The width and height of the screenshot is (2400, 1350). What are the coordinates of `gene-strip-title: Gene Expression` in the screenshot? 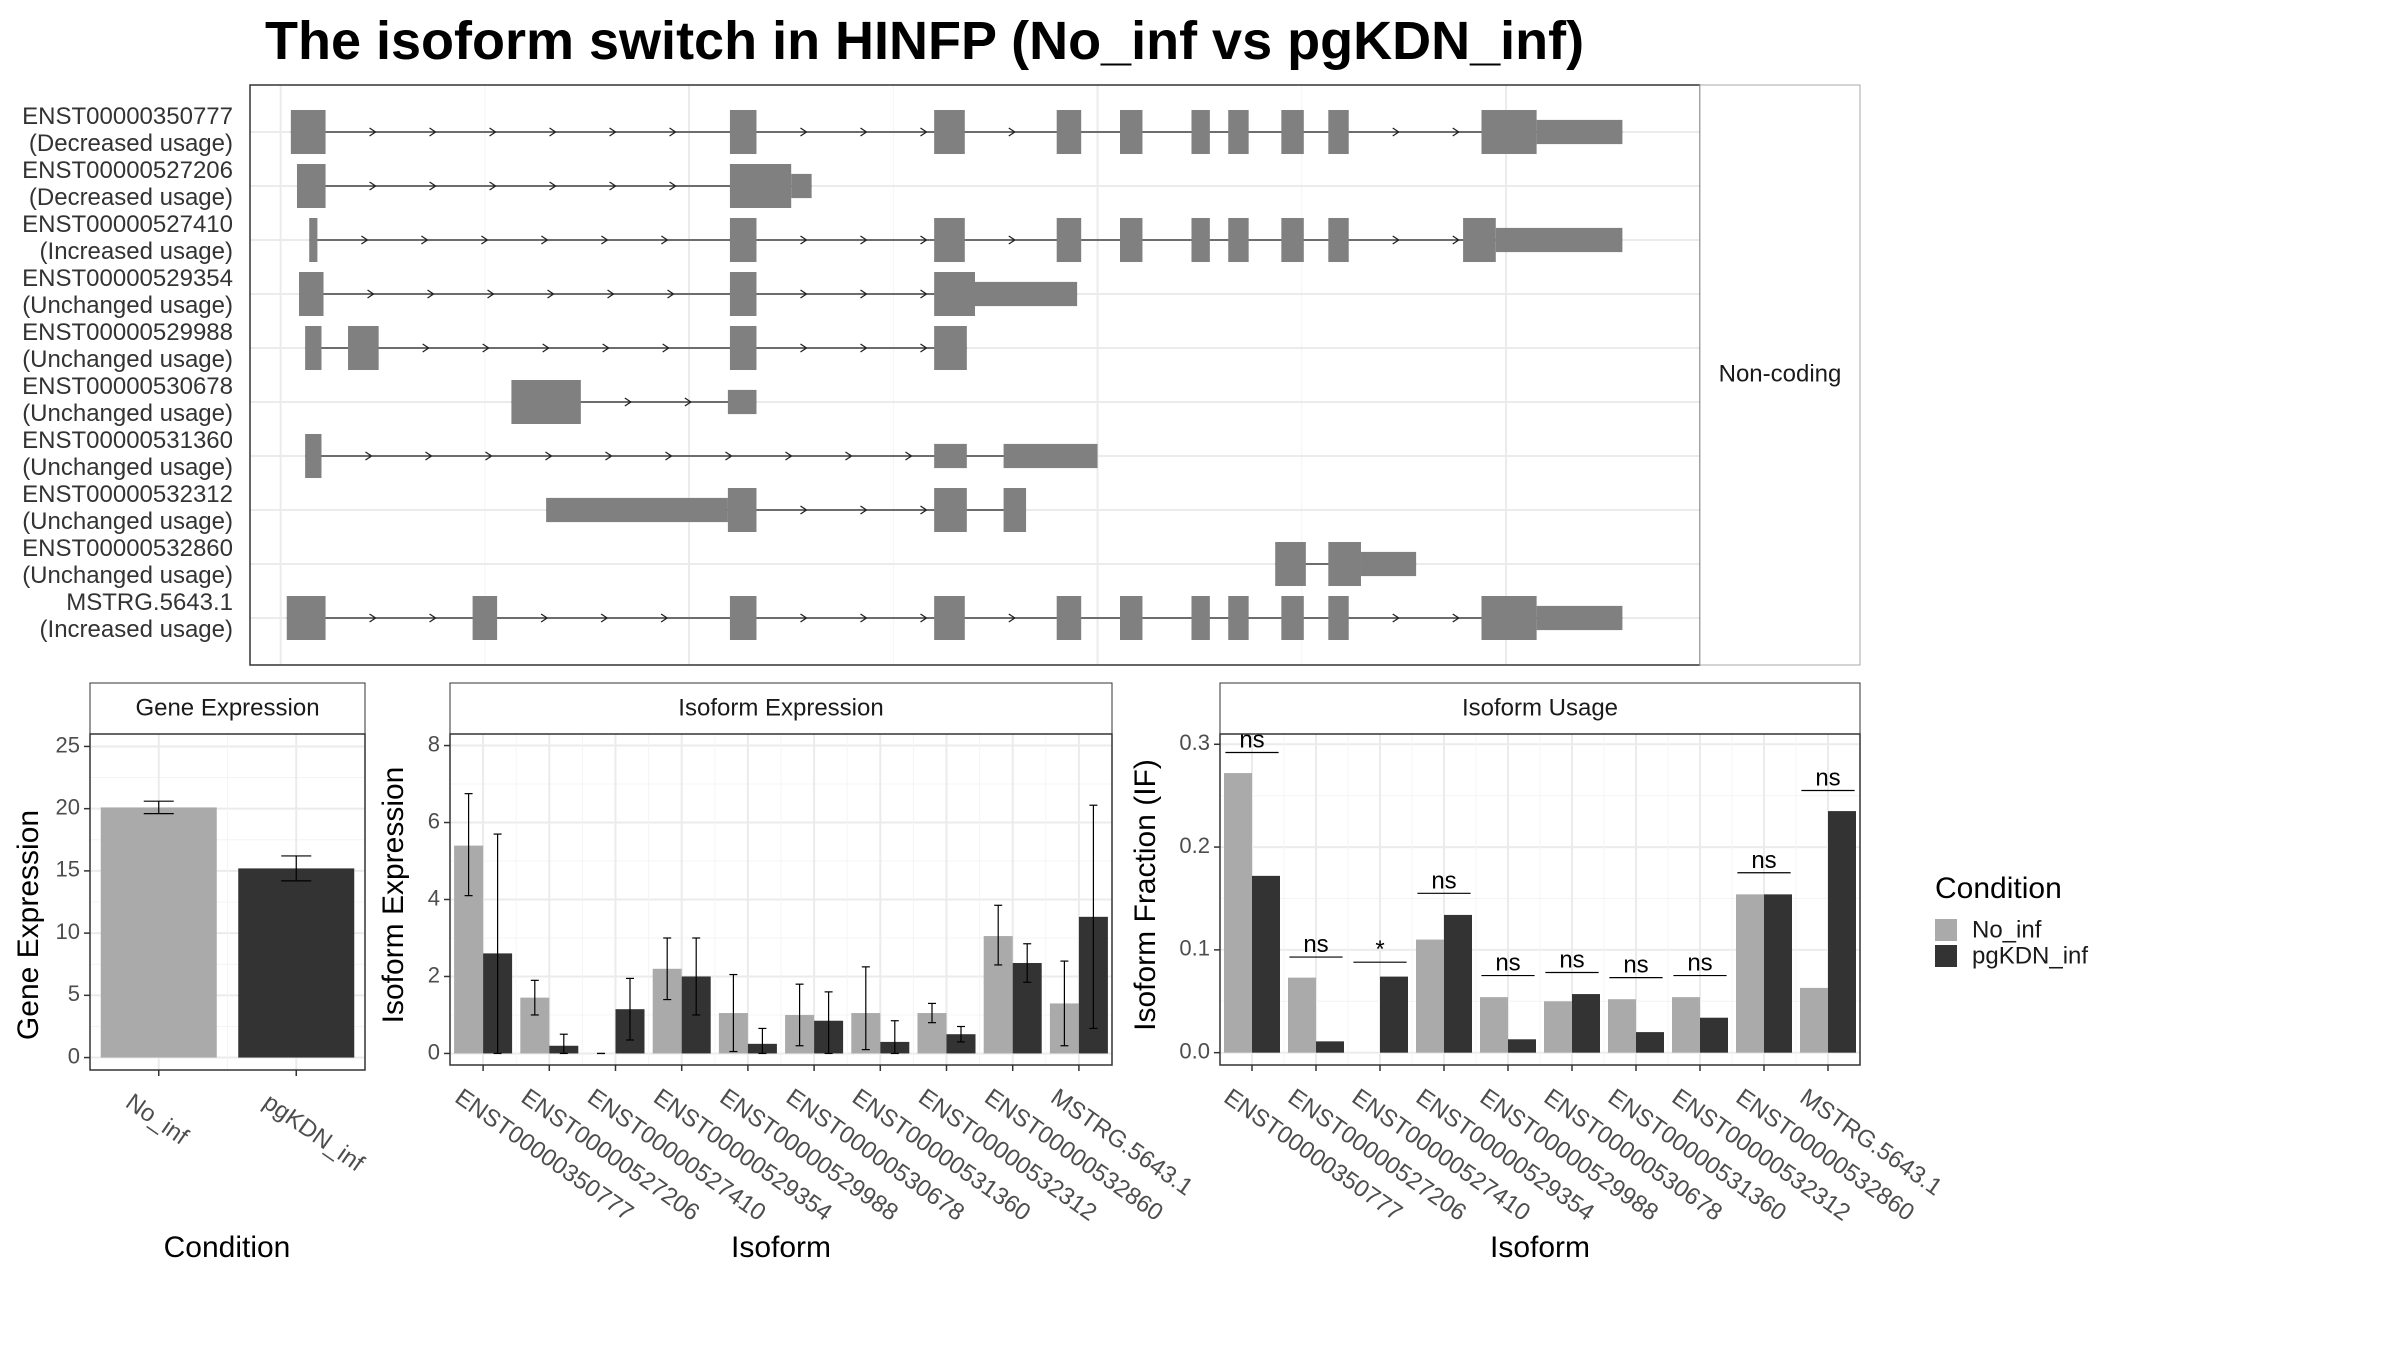 It's located at (227, 707).